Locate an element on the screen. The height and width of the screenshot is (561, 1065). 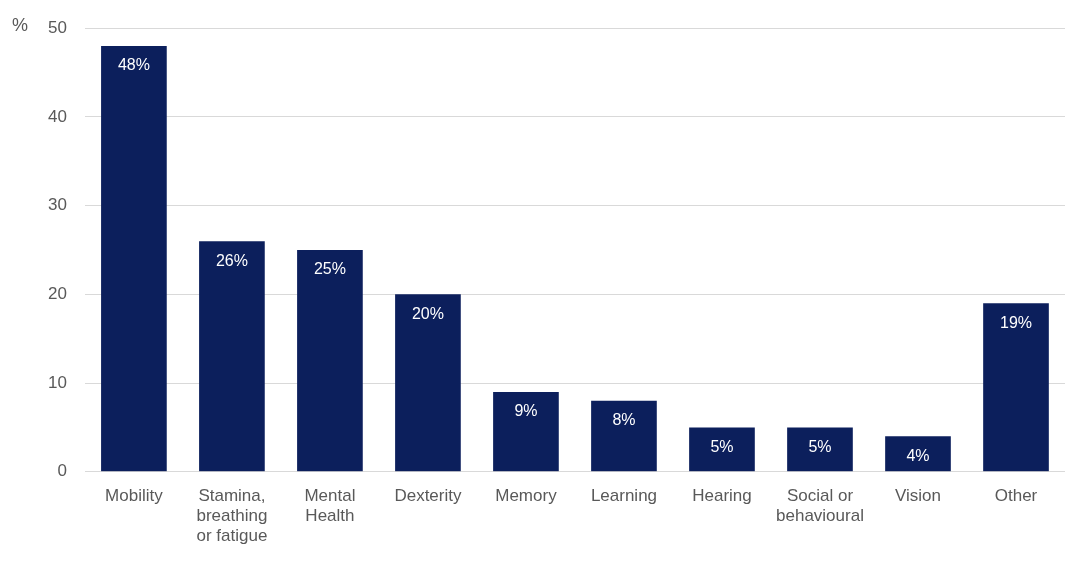
x-tick-label: Other is located at coordinates (1016, 495).